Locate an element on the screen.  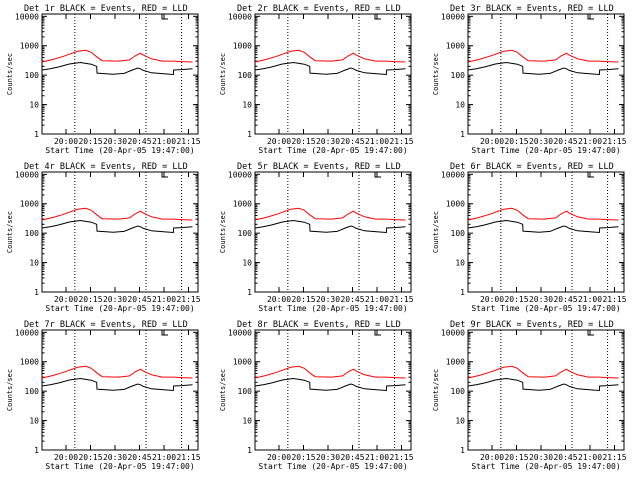
panel-title: Det 2r BLACK = Events, RED = LLD is located at coordinates (319, 9).